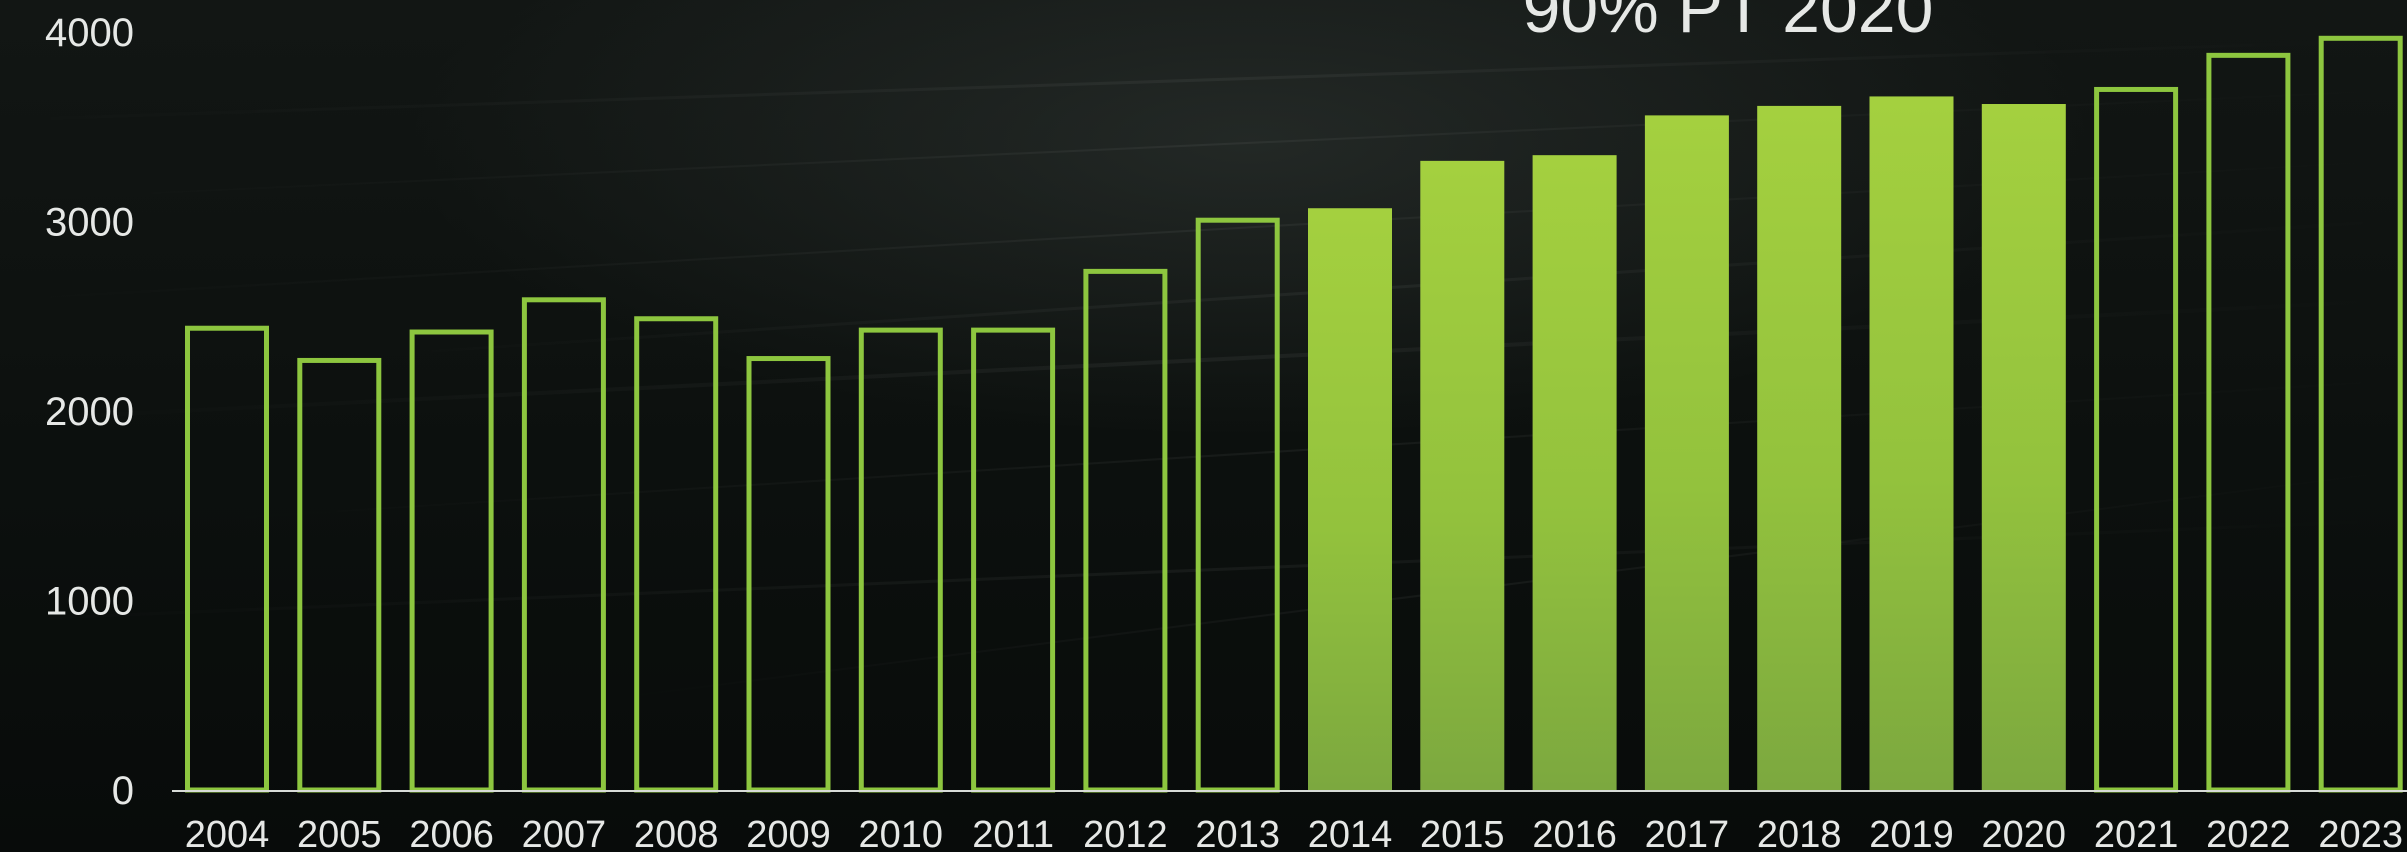 The height and width of the screenshot is (852, 2407). I want to click on bar-2023, so click(2360, 414).